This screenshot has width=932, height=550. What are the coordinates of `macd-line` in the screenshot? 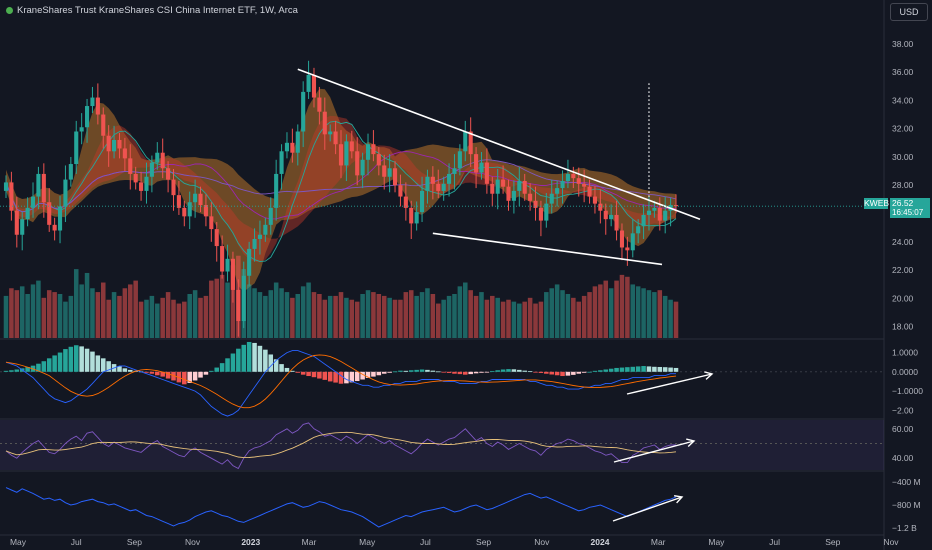 It's located at (340, 383).